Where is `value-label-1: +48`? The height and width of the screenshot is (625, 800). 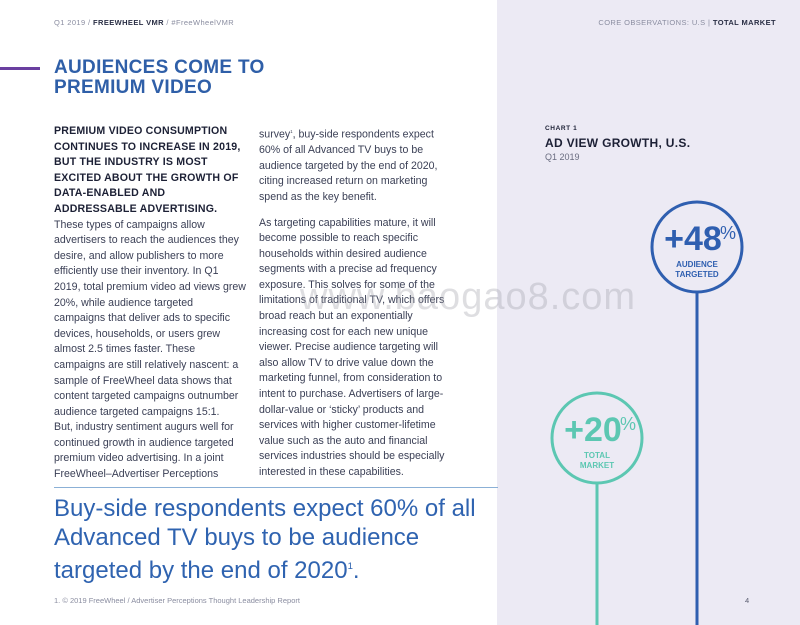
value-label-1: +48 is located at coordinates (693, 239).